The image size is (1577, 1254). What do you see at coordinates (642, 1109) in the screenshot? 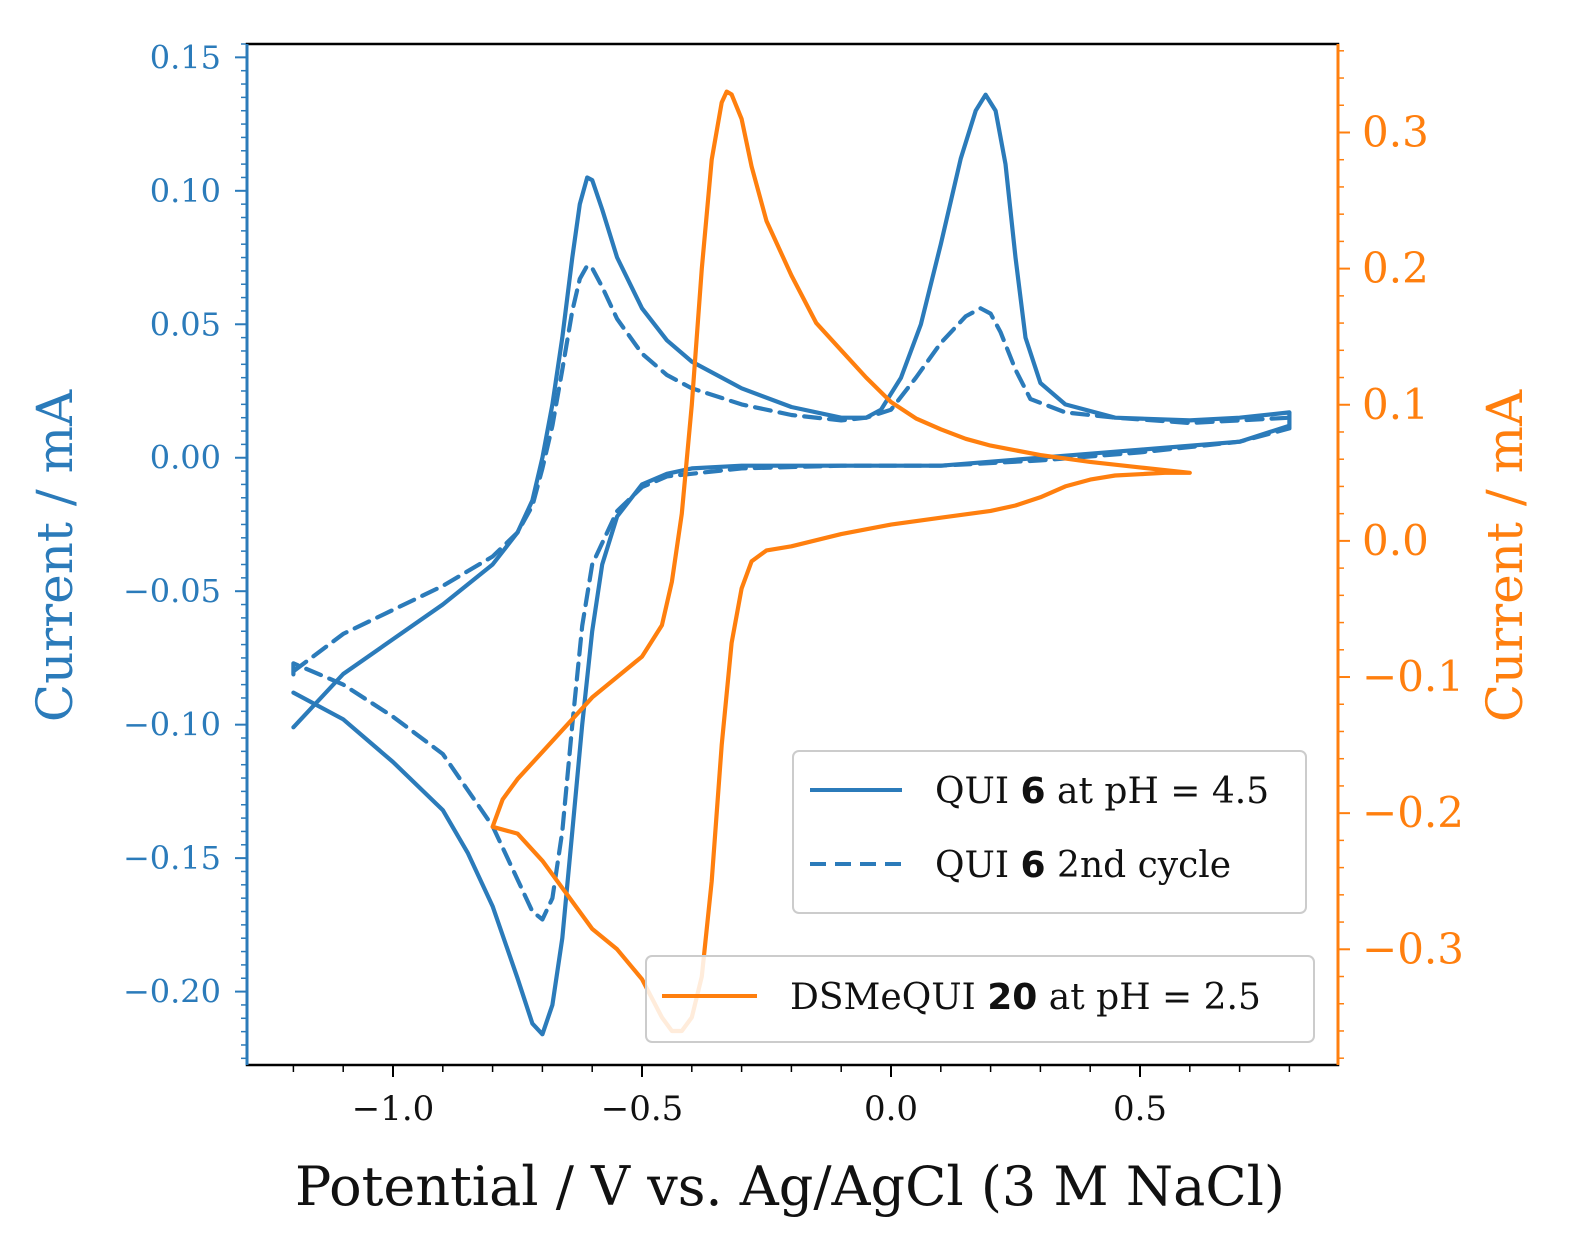
I see `x-tick-label: −0.5` at bounding box center [642, 1109].